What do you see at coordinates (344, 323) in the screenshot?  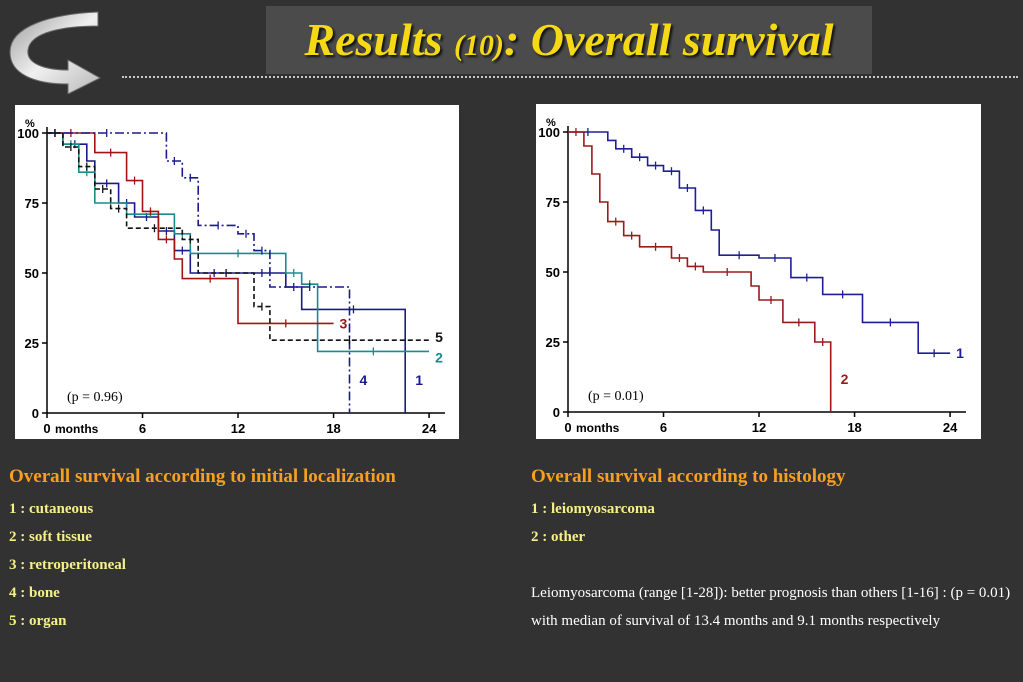 I see `curve-label-3: 3` at bounding box center [344, 323].